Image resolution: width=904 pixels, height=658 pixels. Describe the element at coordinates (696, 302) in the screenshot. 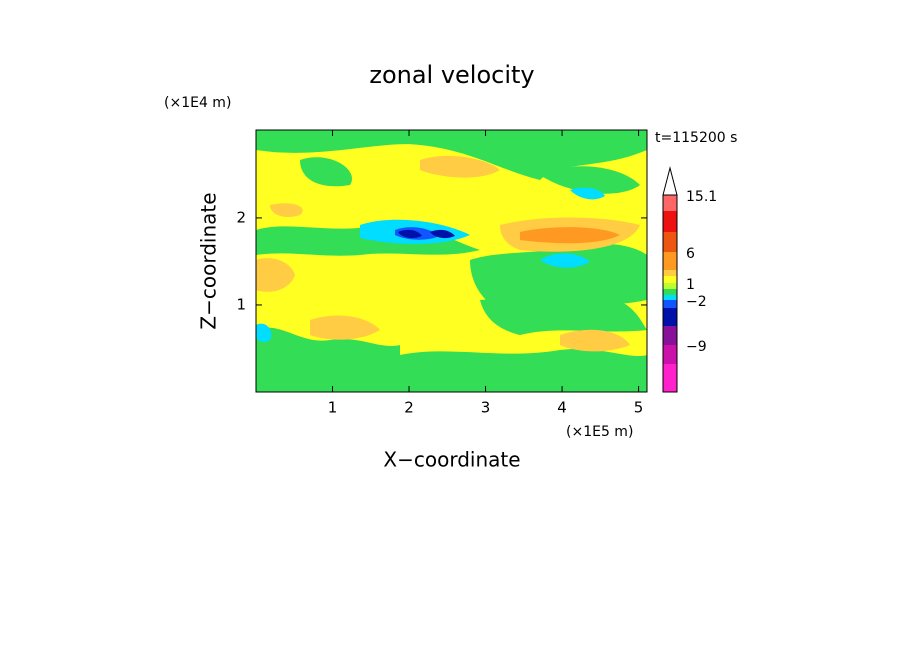

I see `colorbar-label: −2` at that location.